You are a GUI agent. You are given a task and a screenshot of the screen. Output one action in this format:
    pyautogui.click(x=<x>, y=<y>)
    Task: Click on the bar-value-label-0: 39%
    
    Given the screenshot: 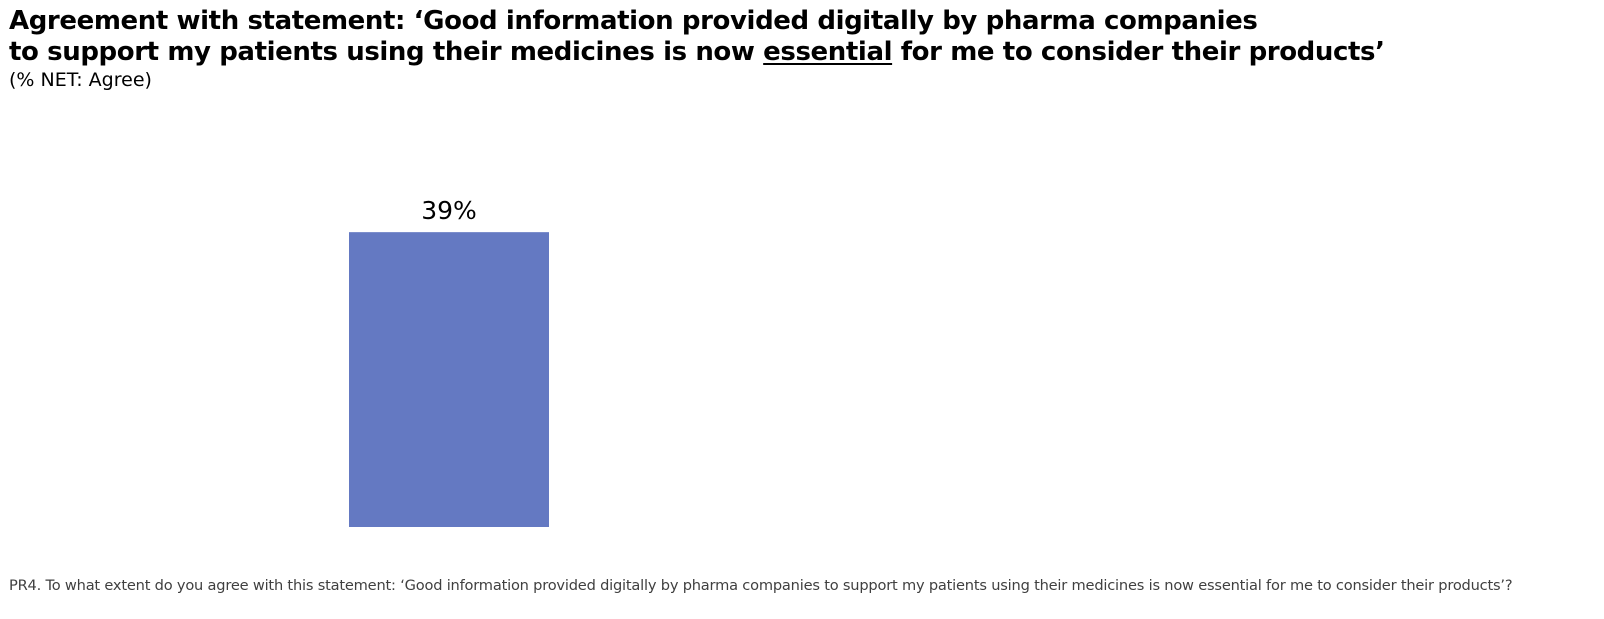 What is the action you would take?
    pyautogui.click(x=449, y=210)
    